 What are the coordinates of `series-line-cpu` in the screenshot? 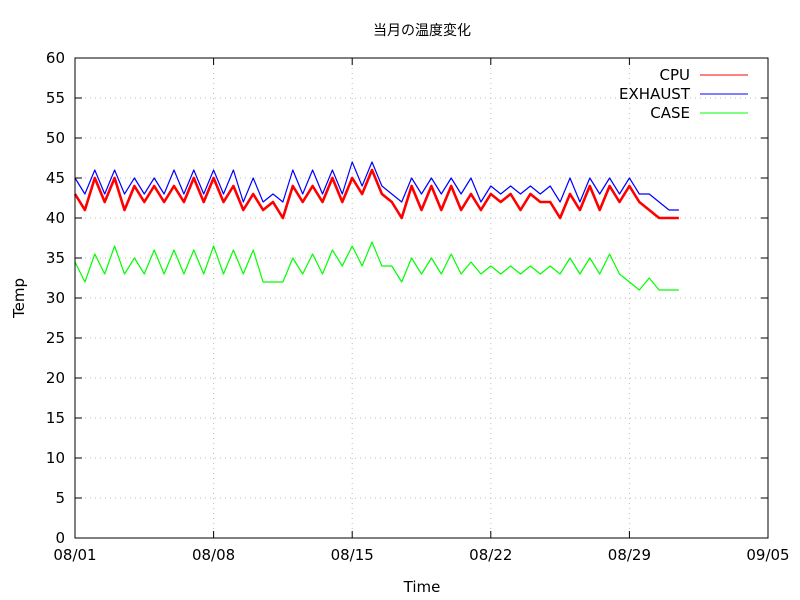 It's located at (376, 194).